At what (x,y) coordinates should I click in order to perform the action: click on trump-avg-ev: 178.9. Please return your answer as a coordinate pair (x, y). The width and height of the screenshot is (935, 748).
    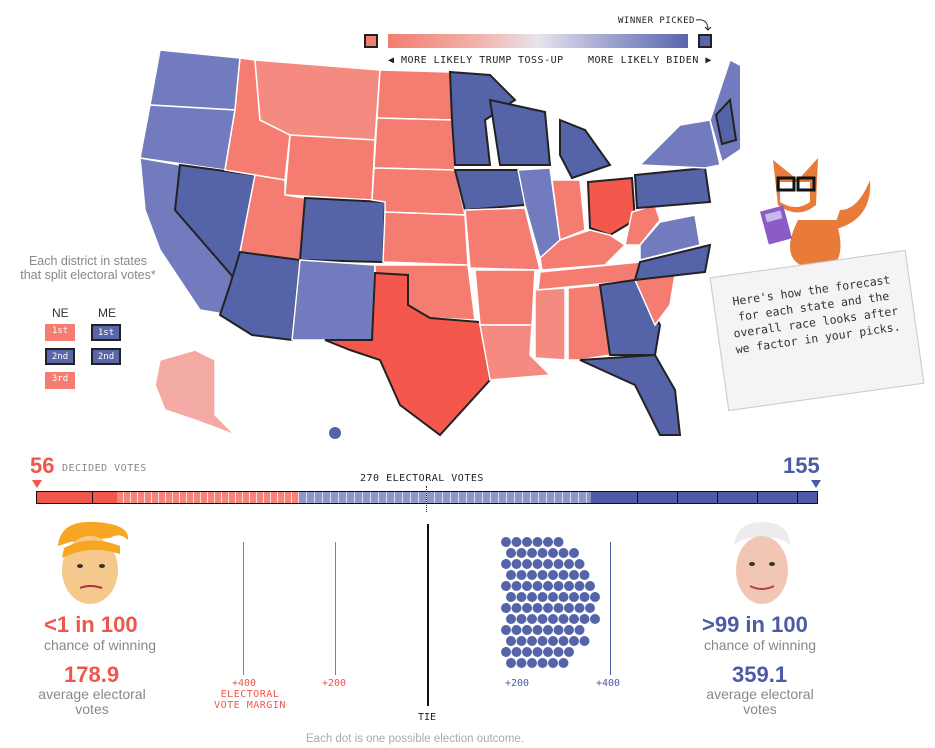
    Looking at the image, I should click on (92, 674).